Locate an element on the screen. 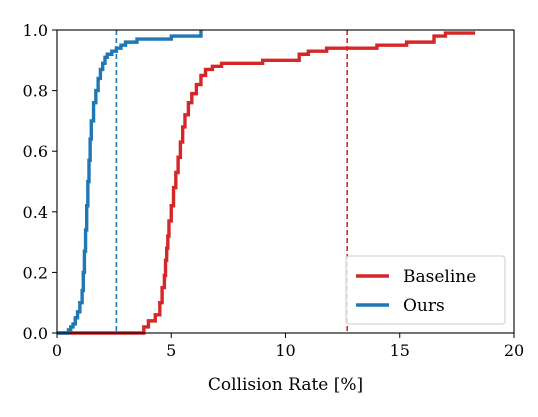 This screenshot has height=417, width=538. x-tick-label: 5 is located at coordinates (171, 350).